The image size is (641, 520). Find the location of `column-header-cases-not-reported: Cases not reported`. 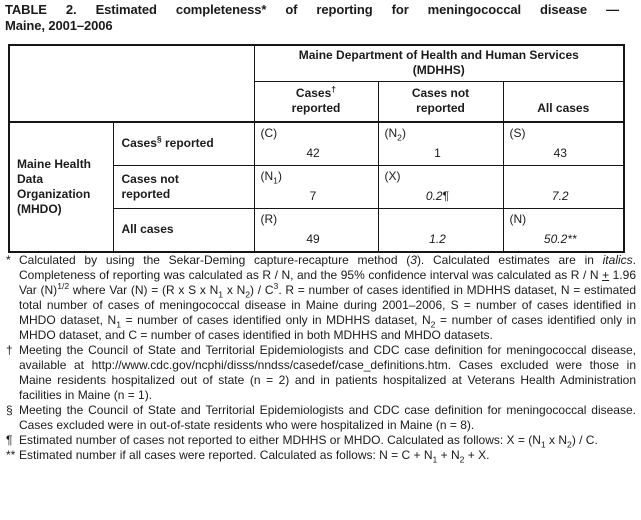

column-header-cases-not-reported: Cases not reported is located at coordinates (440, 102).